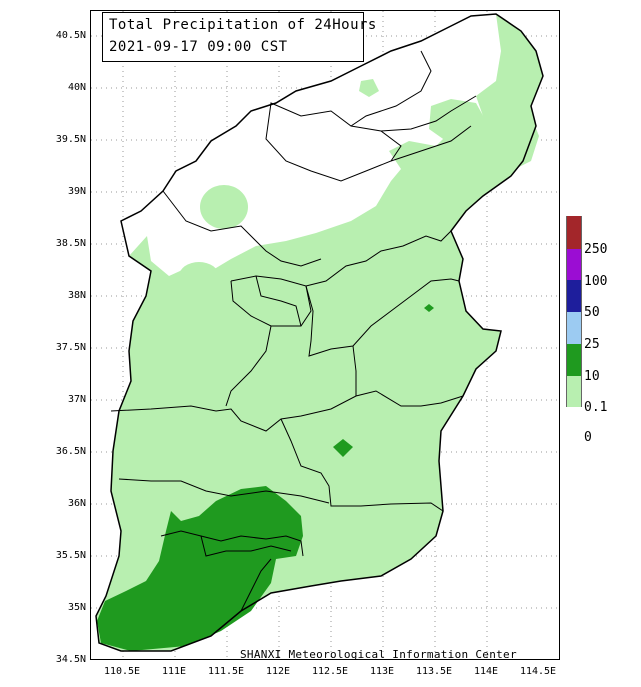 Image resolution: width=641 pixels, height=687 pixels. I want to click on lat-label: 38.5N, so click(70, 243).